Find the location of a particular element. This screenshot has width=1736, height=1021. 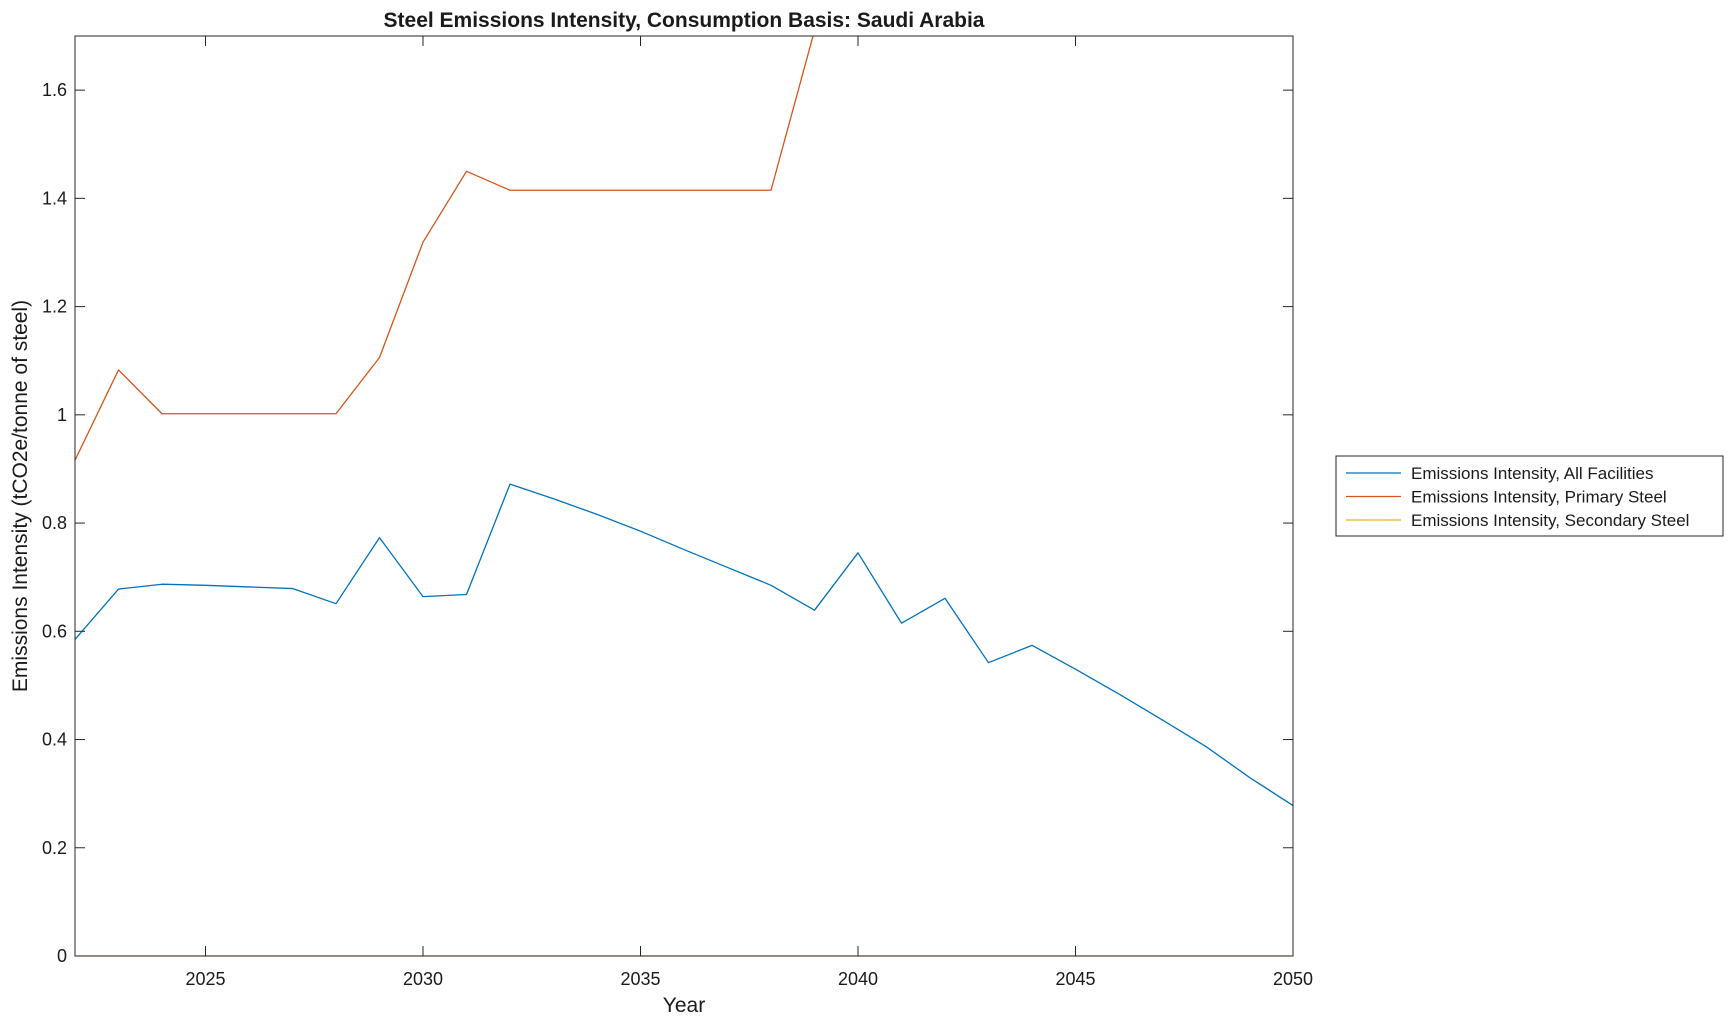

x-tick-label: 2035 is located at coordinates (640, 979).